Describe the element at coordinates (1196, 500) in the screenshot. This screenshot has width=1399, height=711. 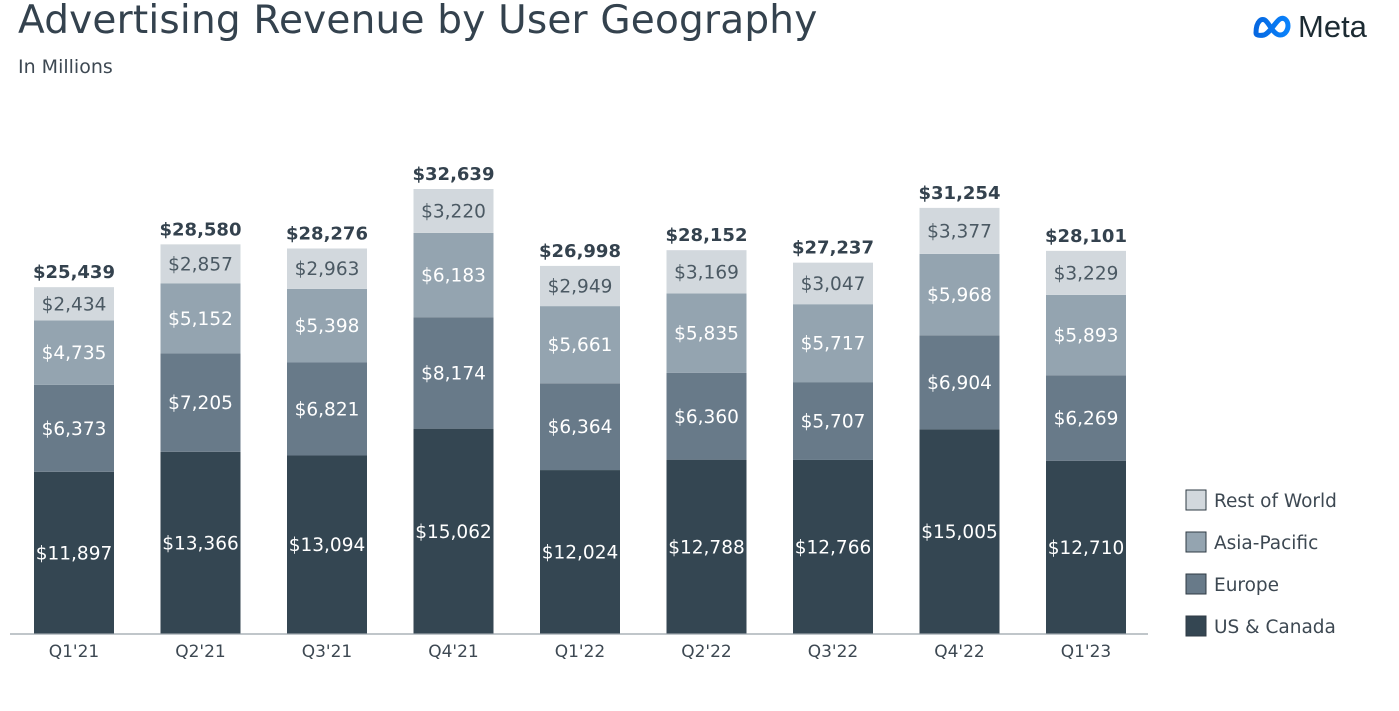
I see `legend-swatch-rest-of-world` at that location.